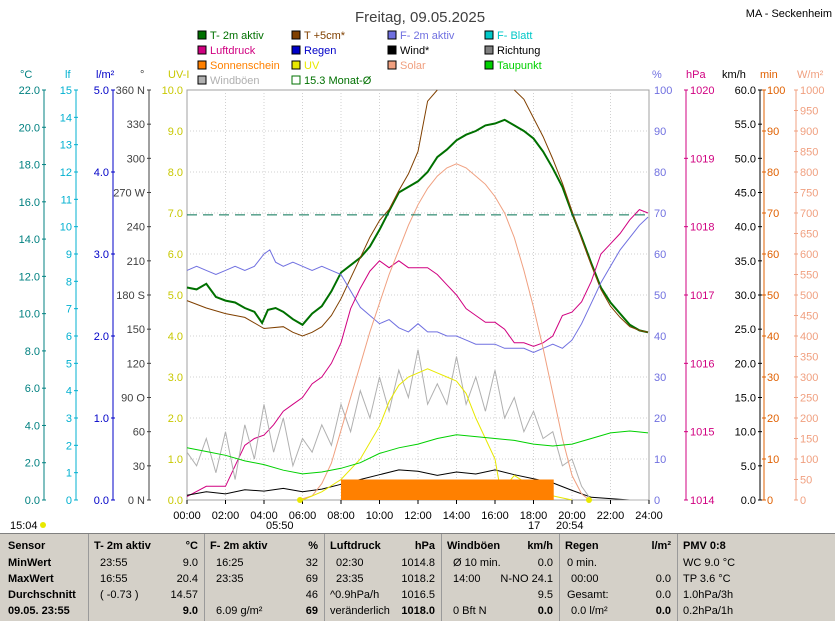  What do you see at coordinates (122, 546) in the screenshot?
I see `stats-header-t2m: T- 2m aktiv` at bounding box center [122, 546].